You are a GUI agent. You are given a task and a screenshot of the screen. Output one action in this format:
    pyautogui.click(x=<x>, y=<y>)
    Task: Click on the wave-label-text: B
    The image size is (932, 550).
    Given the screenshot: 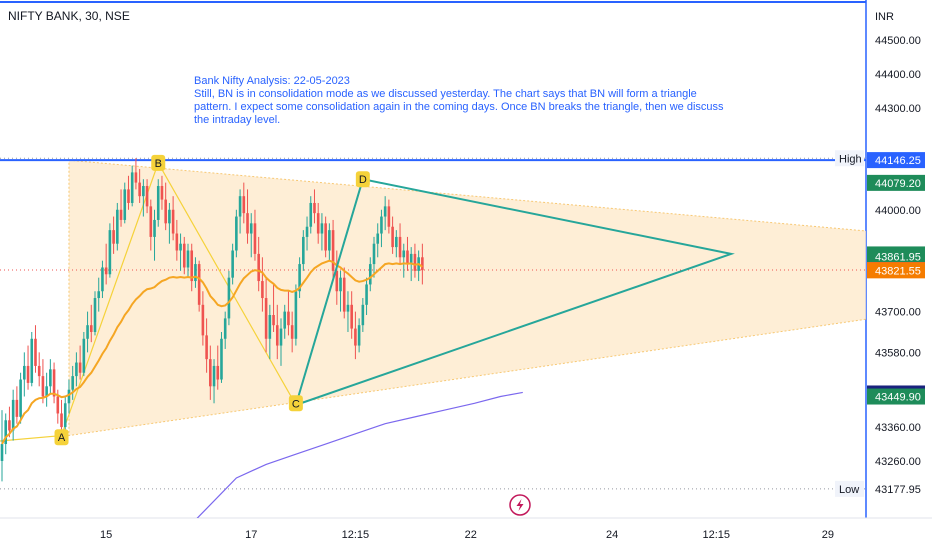 What is the action you would take?
    pyautogui.click(x=158, y=164)
    